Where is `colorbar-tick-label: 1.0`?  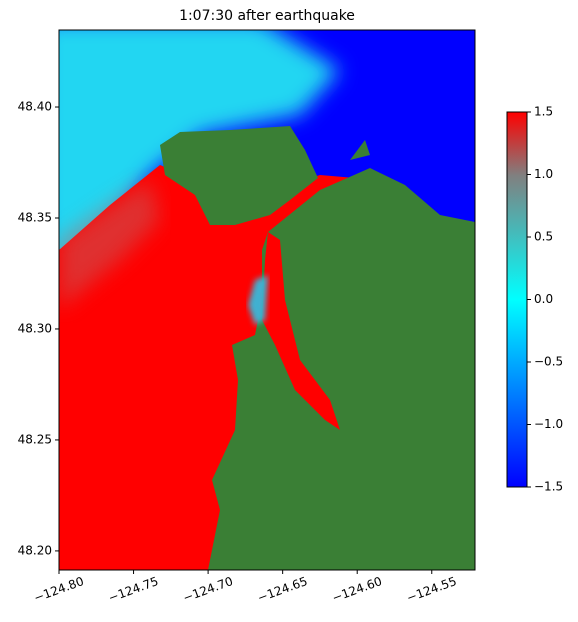 colorbar-tick-label: 1.0 is located at coordinates (543, 174).